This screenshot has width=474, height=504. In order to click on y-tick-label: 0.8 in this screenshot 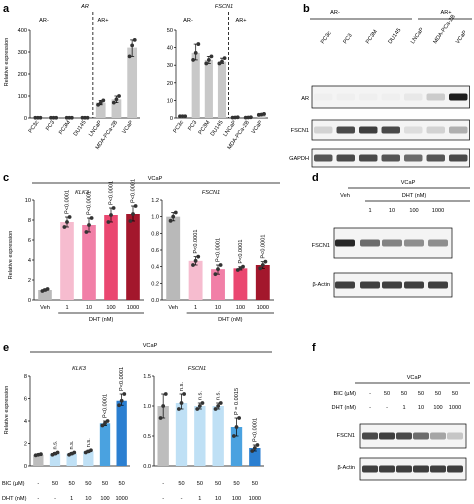, I will do `click(155, 234)`.